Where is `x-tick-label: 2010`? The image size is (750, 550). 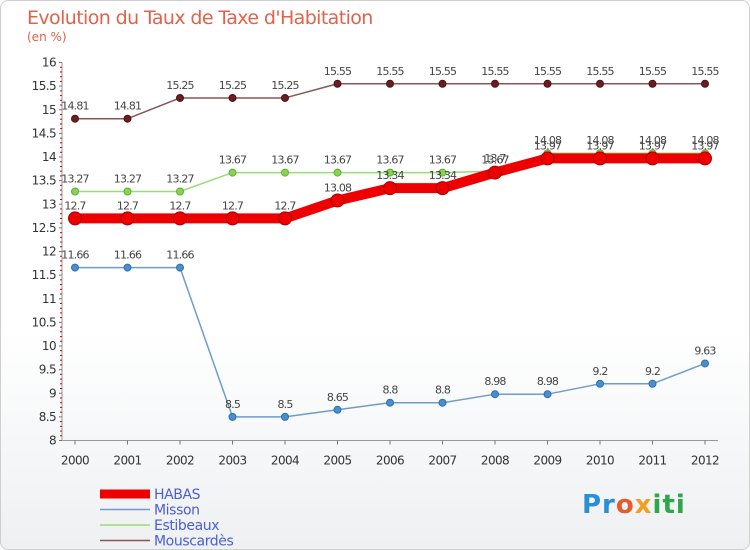
x-tick-label: 2010 is located at coordinates (600, 461).